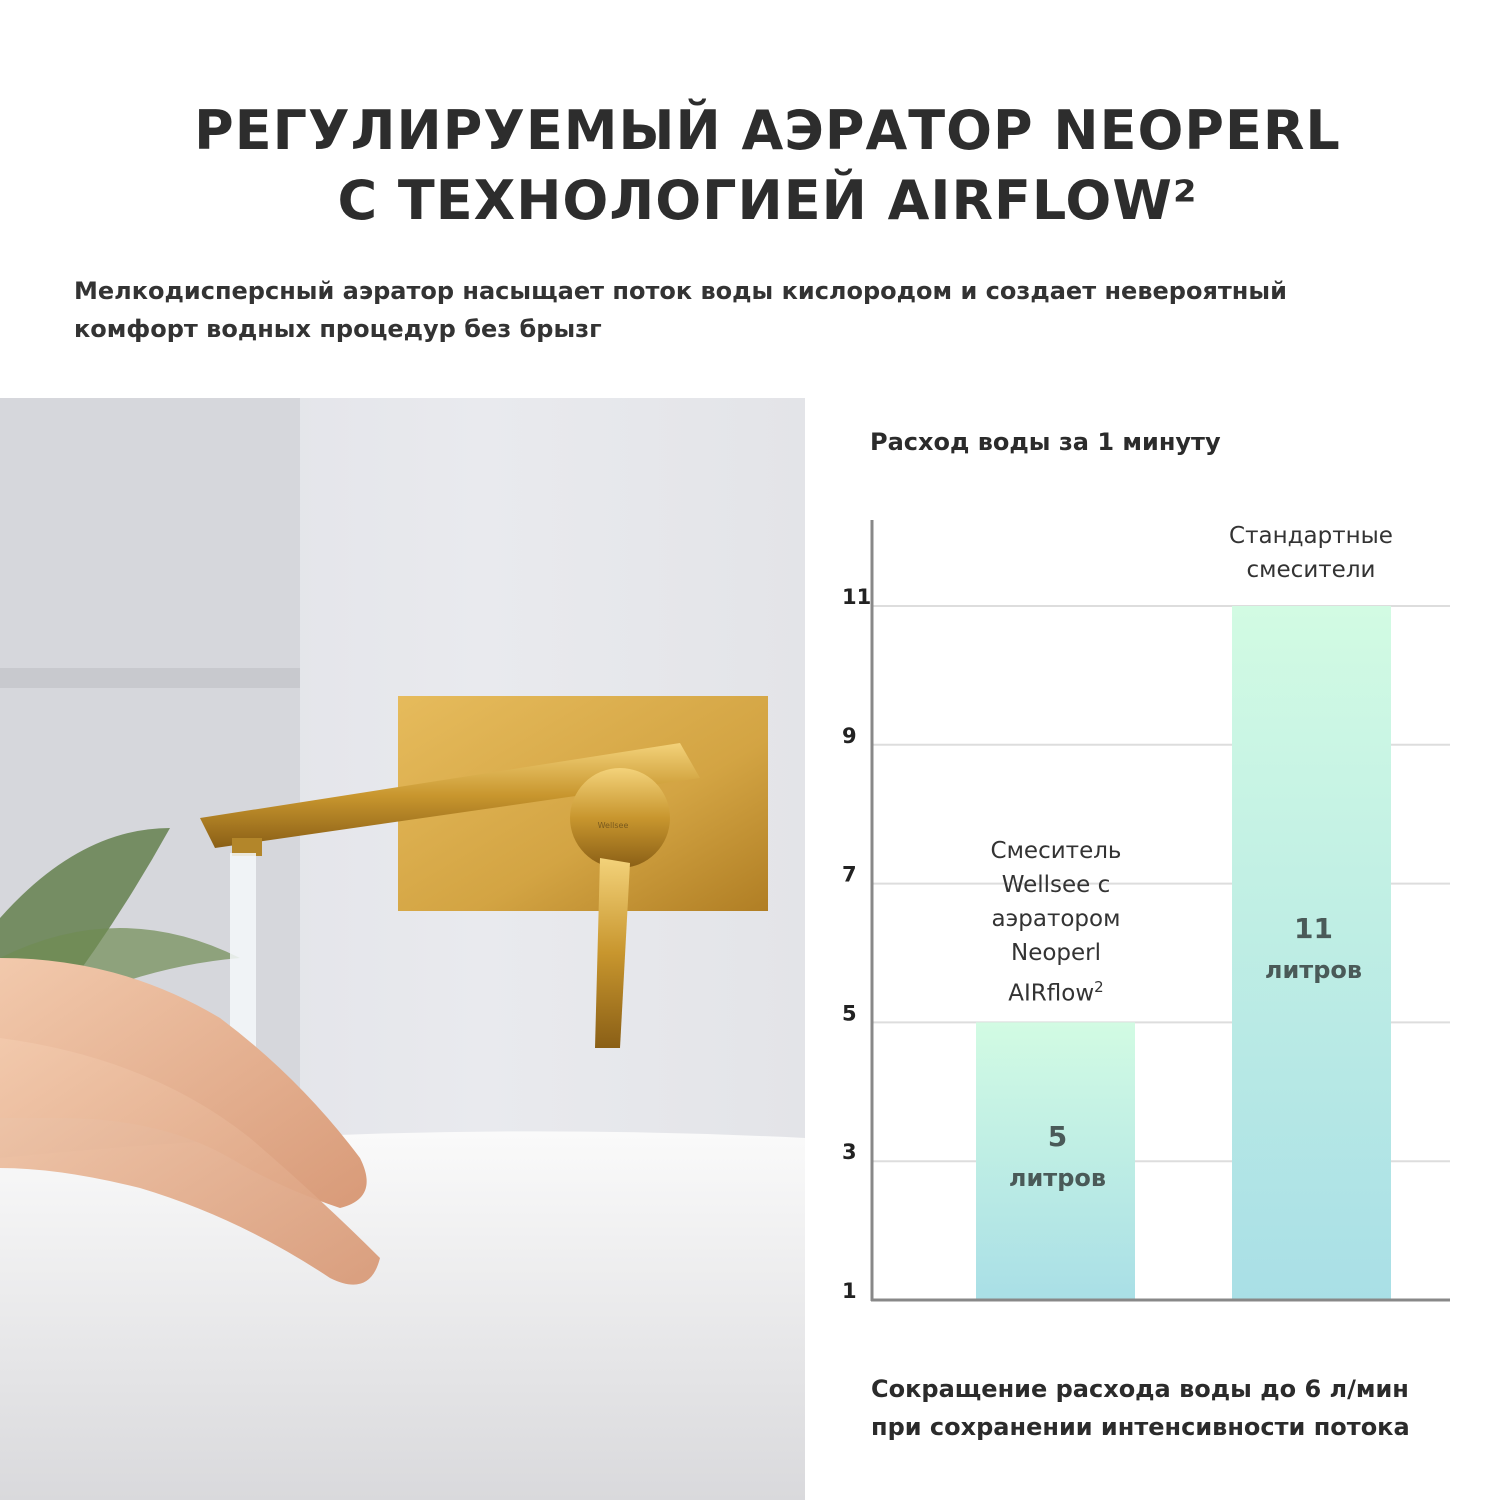 Image resolution: width=1500 pixels, height=1500 pixels. Describe the element at coordinates (1056, 992) in the screenshot. I see `category-label-line: AIRflow2` at that location.